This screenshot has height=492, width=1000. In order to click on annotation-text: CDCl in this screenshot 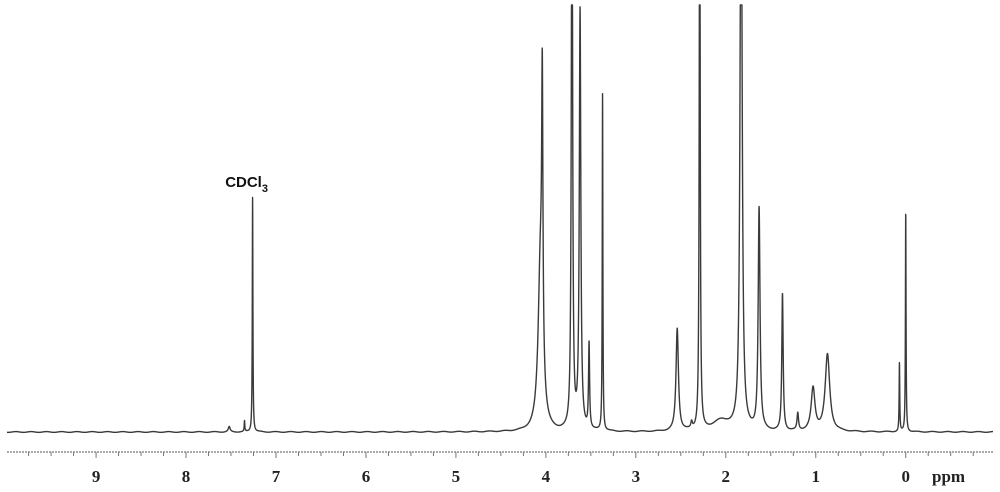, I will do `click(243, 182)`.